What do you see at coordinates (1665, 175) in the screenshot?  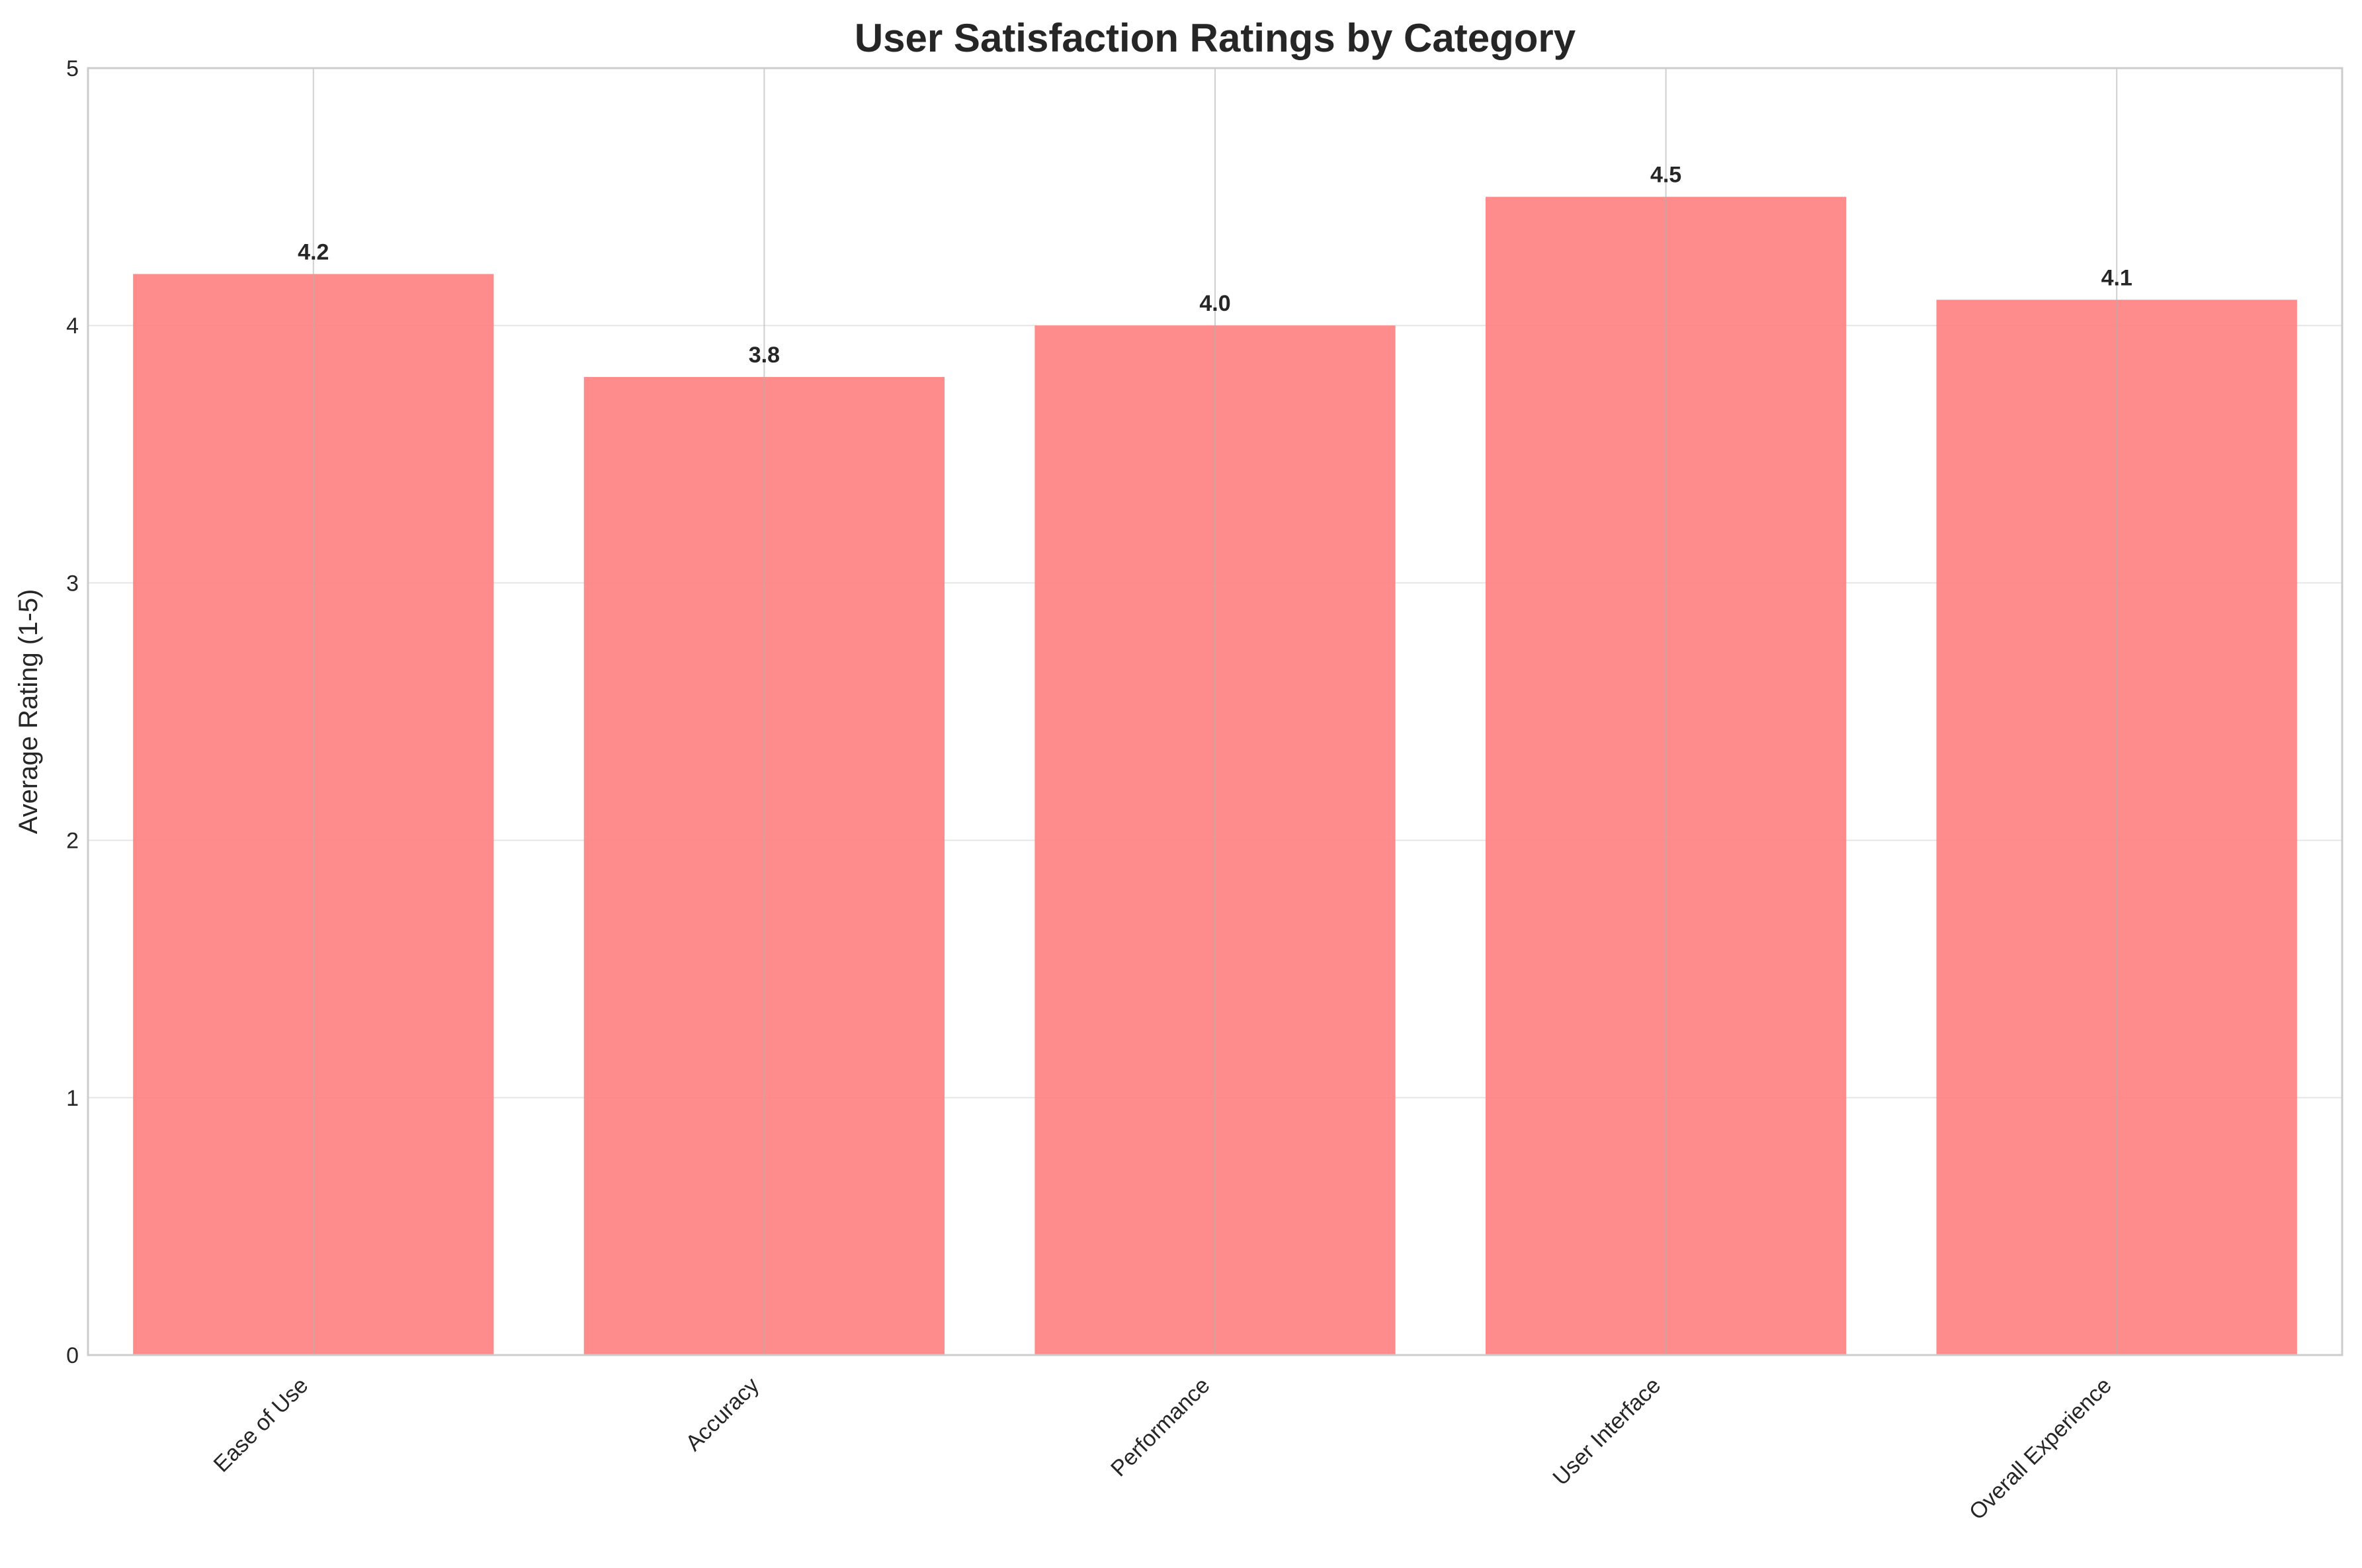 I see `bar-value-label: 4.5` at bounding box center [1665, 175].